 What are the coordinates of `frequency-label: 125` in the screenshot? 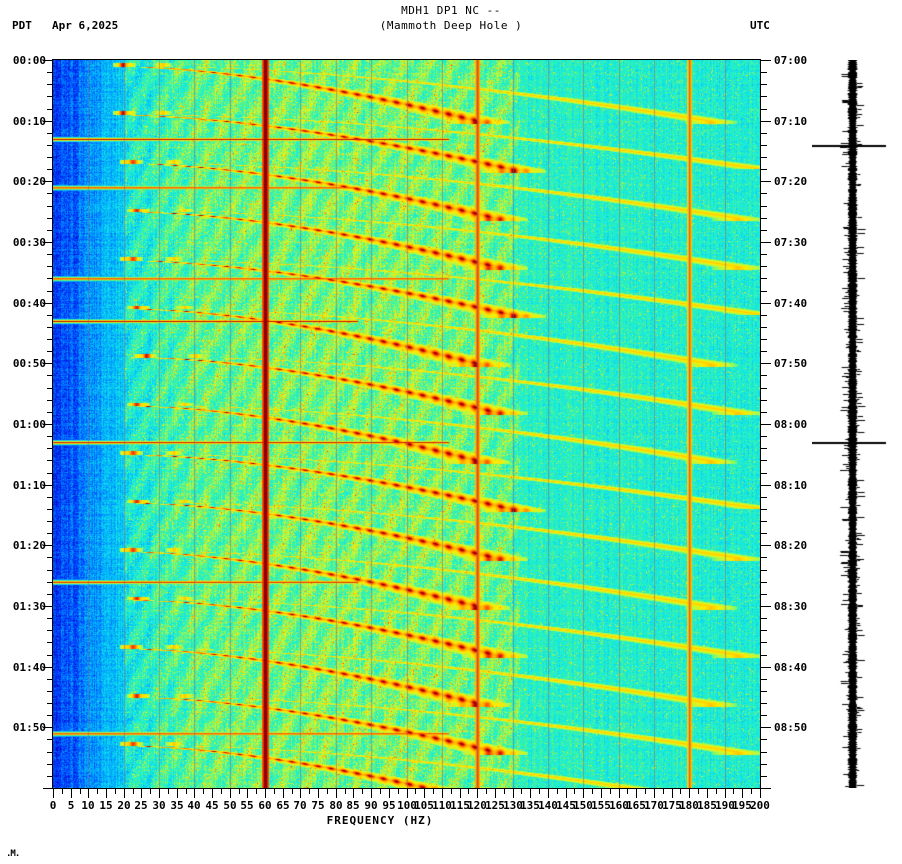 It's located at (495, 805).